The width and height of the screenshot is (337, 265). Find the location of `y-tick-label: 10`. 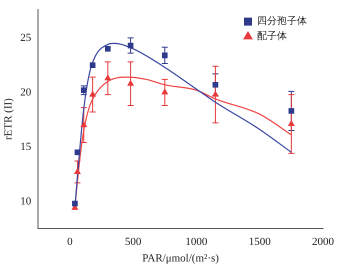

y-tick-label: 10 is located at coordinates (26, 201).